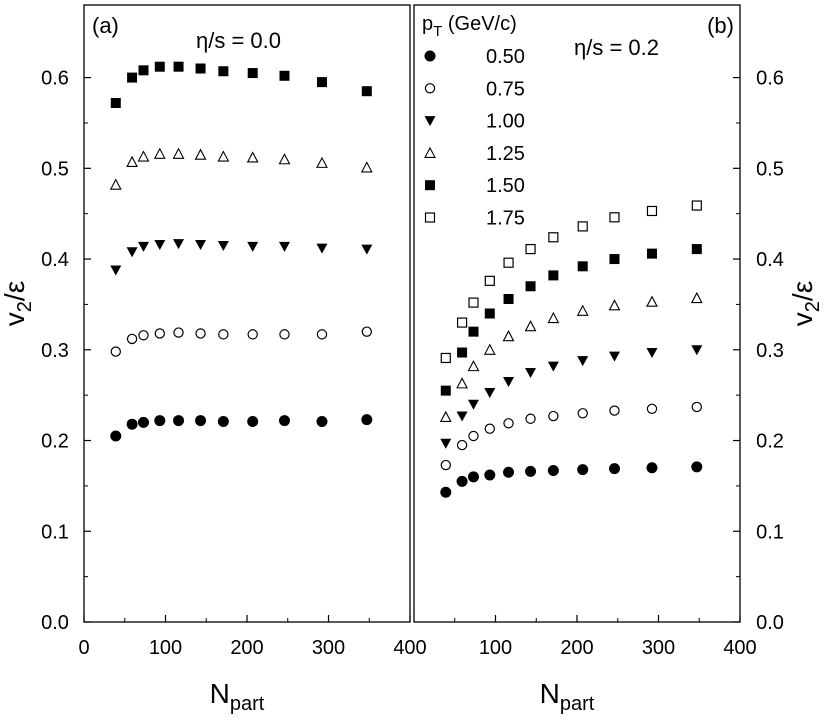 Image resolution: width=830 pixels, height=722 pixels. I want to click on y-tick-label: 0.1, so click(55, 532).